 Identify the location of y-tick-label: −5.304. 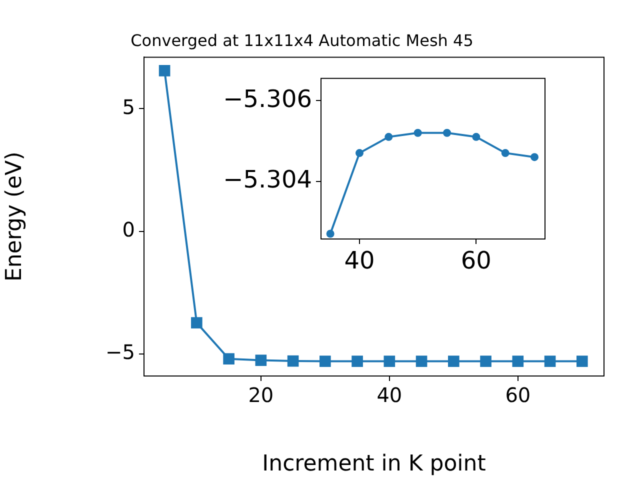
(267, 180).